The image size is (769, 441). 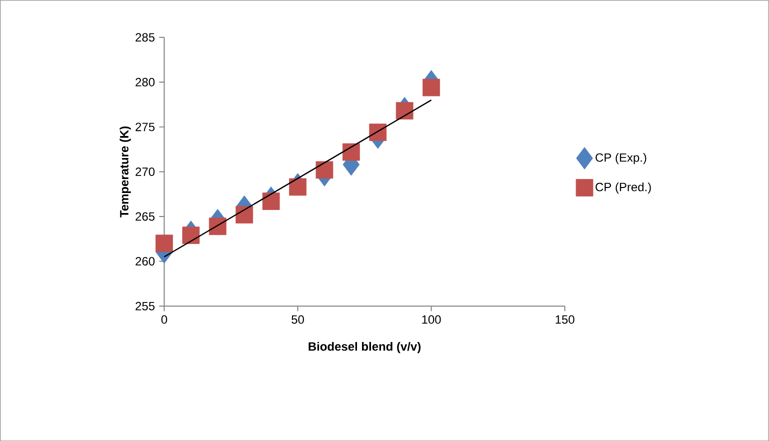 What do you see at coordinates (623, 188) in the screenshot?
I see `legend-label: CP (Pred.)` at bounding box center [623, 188].